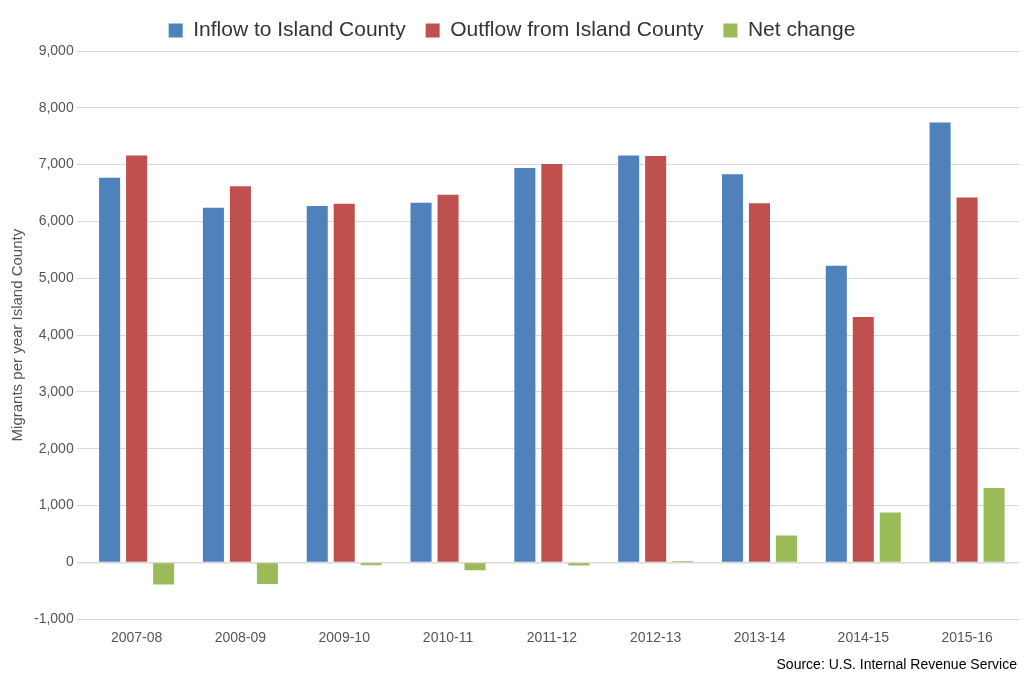  I want to click on y-tick-label: 1,000, so click(56, 504).